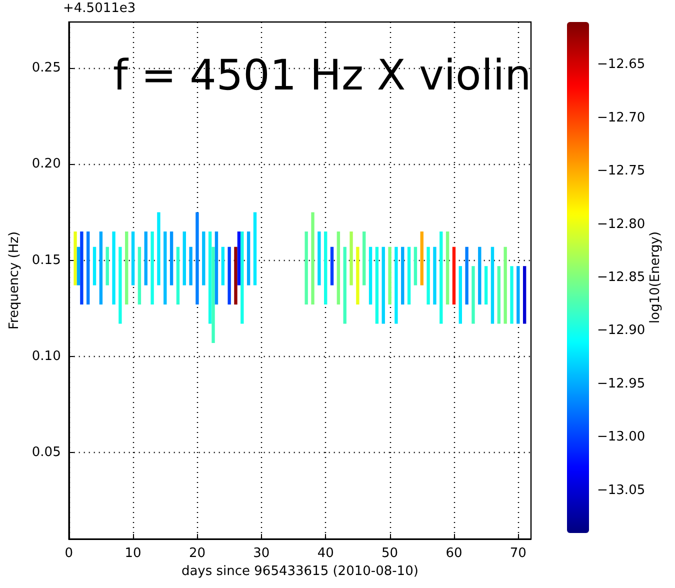 Image resolution: width=675 pixels, height=588 pixels. What do you see at coordinates (299, 571) in the screenshot?
I see `x-axis-title: days since 965433615 (2010-08-10)` at bounding box center [299, 571].